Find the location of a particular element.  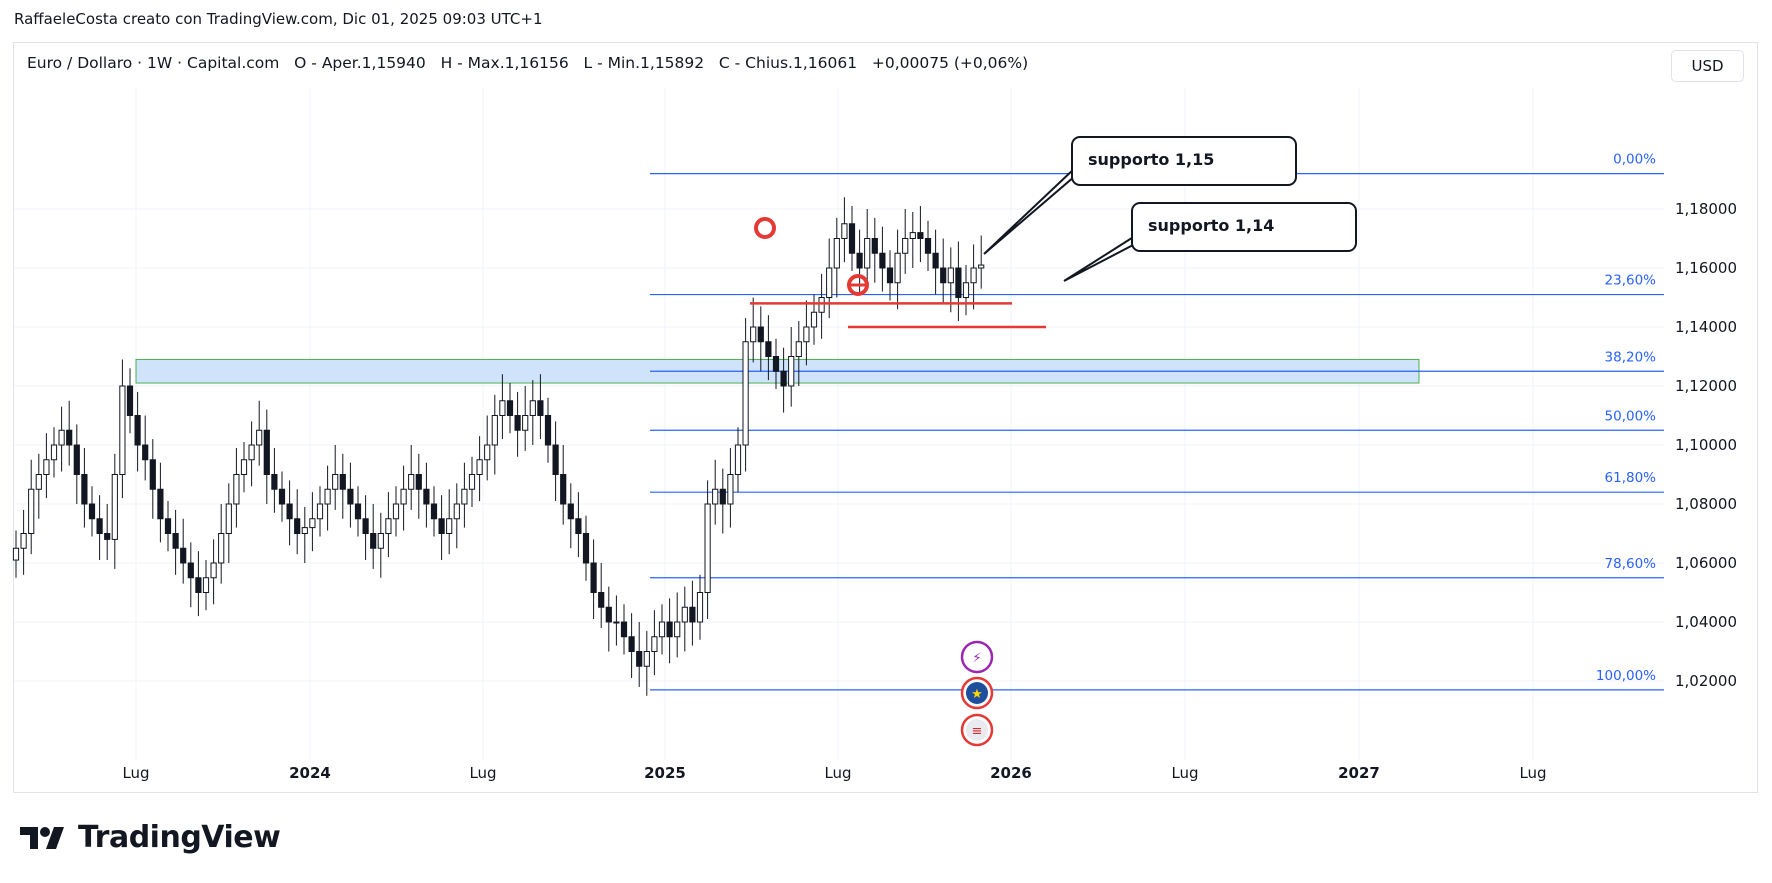

callout-box is located at coordinates (1244, 227).